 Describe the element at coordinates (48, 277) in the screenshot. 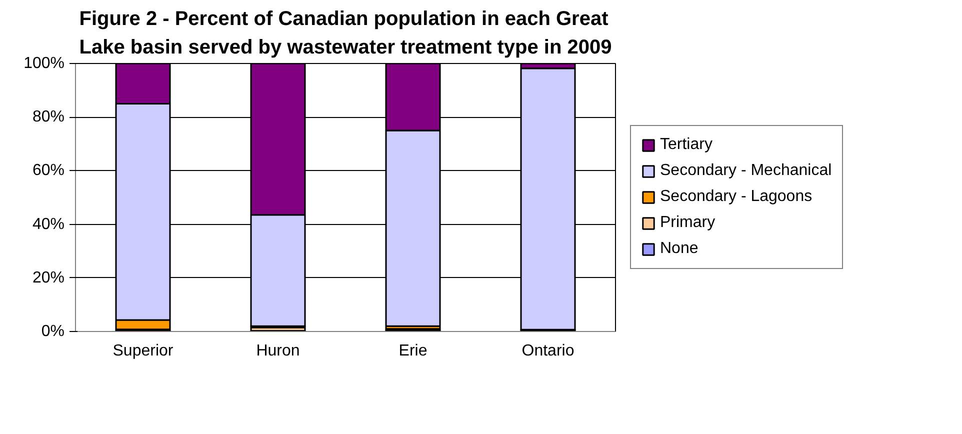

I see `y-tick-label: 20%` at that location.